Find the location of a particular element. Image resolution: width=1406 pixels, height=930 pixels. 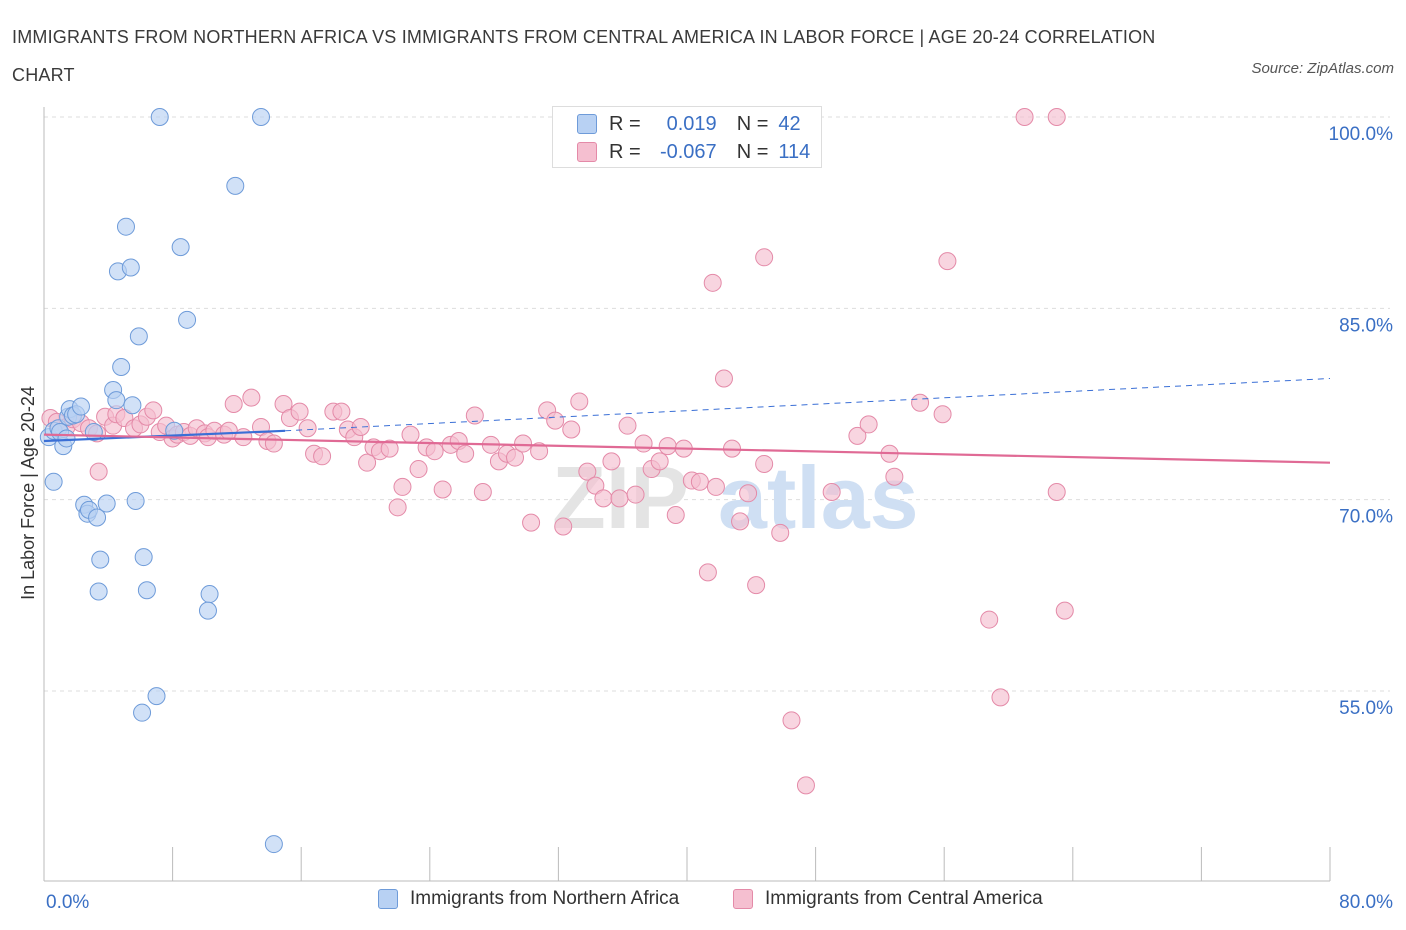

stats-row-central-america: R = -0.067 N = 114 is located at coordinates (693, 152).